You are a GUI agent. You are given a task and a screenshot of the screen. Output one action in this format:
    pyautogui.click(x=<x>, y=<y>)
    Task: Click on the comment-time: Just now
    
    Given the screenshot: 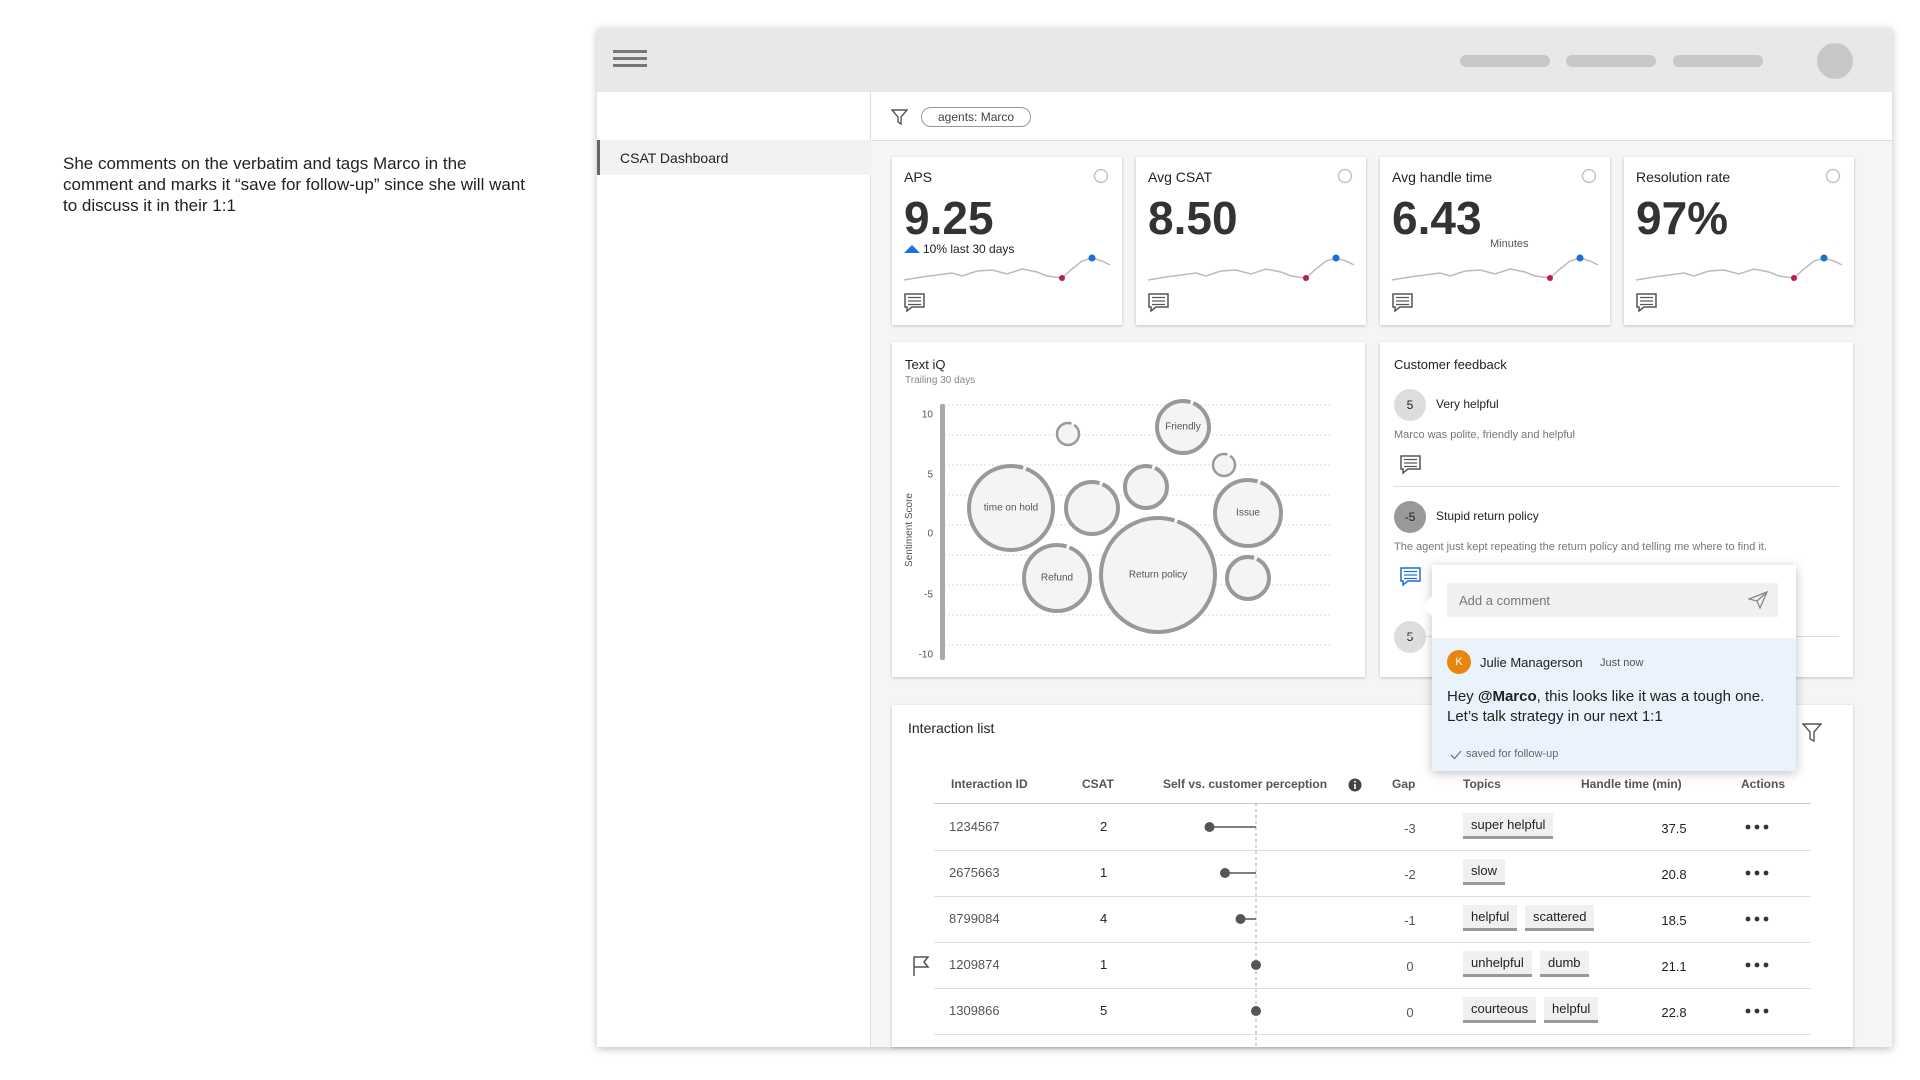 What is the action you would take?
    pyautogui.click(x=1622, y=663)
    